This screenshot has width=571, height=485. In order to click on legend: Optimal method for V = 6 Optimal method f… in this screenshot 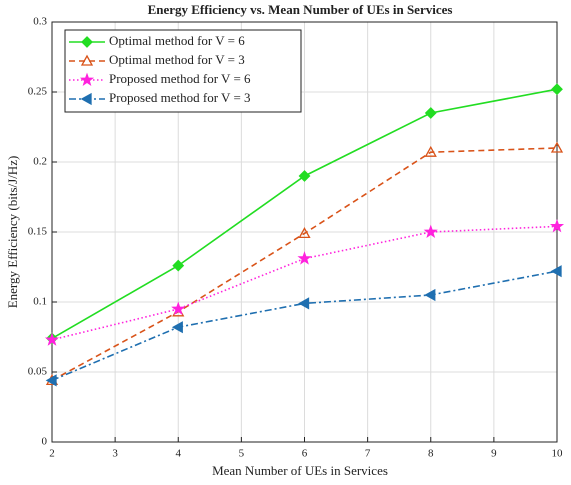, I will do `click(183, 71)`.